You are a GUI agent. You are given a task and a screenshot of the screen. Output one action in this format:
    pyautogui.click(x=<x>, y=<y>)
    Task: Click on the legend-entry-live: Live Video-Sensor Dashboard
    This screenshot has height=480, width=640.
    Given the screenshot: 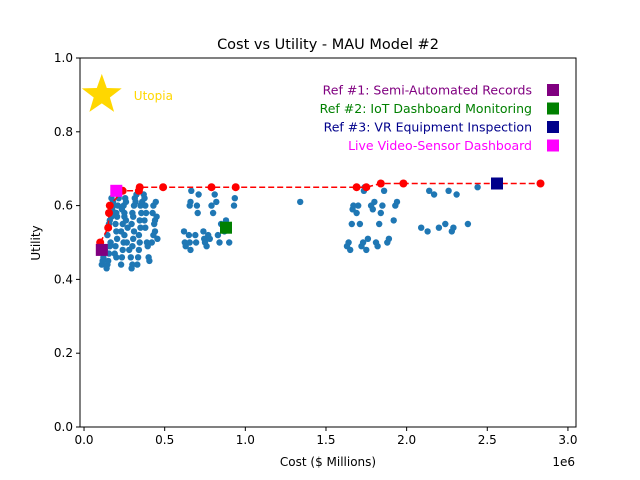 What is the action you would take?
    pyautogui.click(x=440, y=145)
    